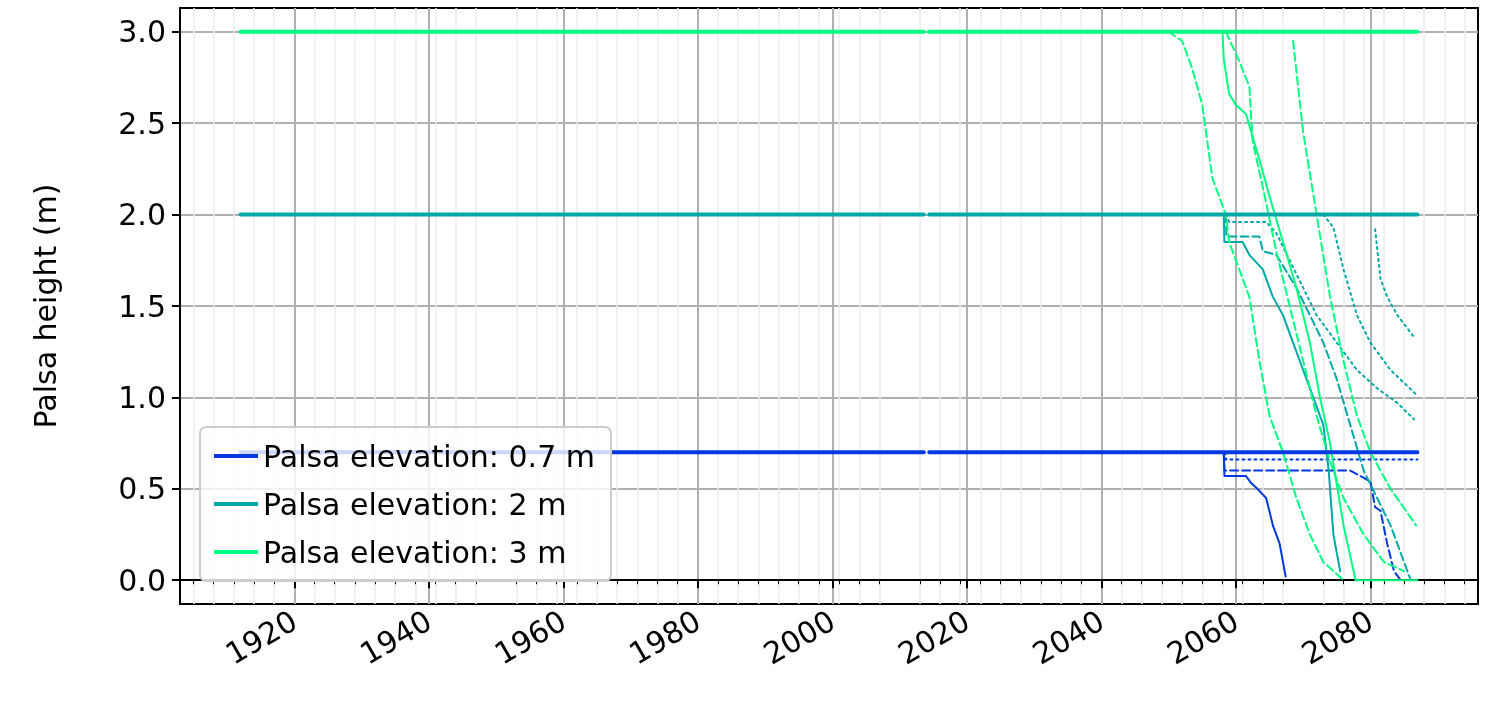  I want to click on legend-label: Palsa elevation: 3 m, so click(415, 552).